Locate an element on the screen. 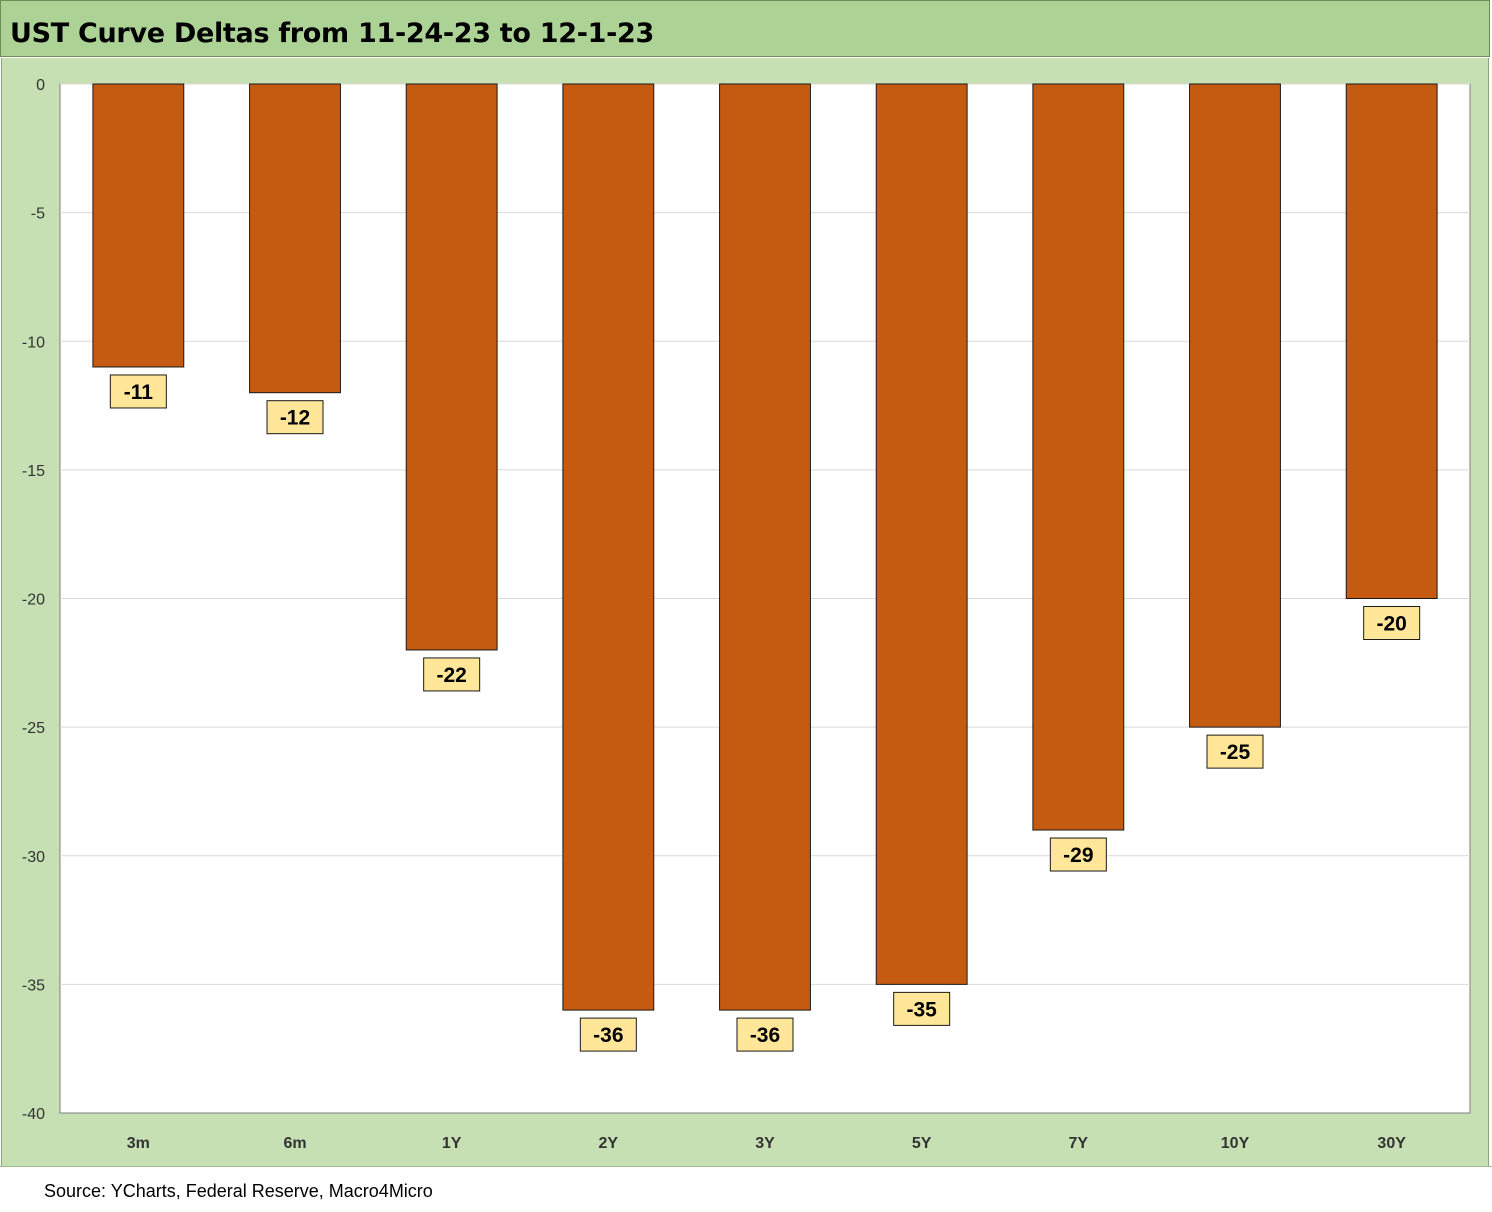 Image resolution: width=1492 pixels, height=1212 pixels. bar-10Y is located at coordinates (1235, 405).